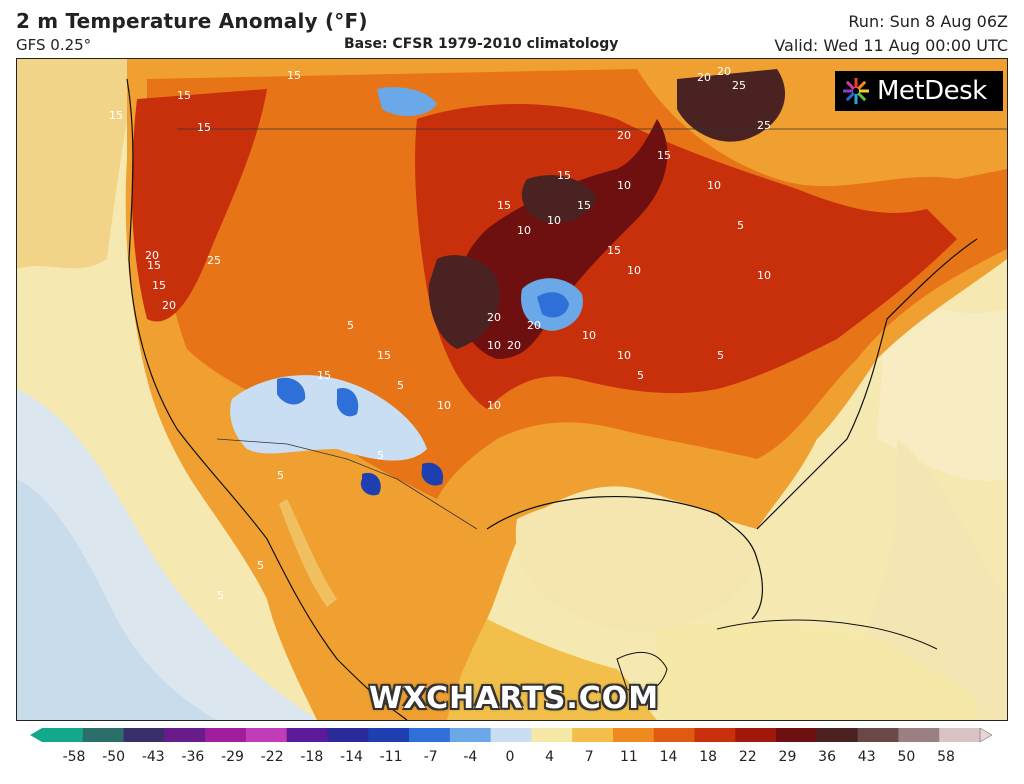  What do you see at coordinates (36, 735) in the screenshot?
I see `colorbar-left-arrow` at bounding box center [36, 735].